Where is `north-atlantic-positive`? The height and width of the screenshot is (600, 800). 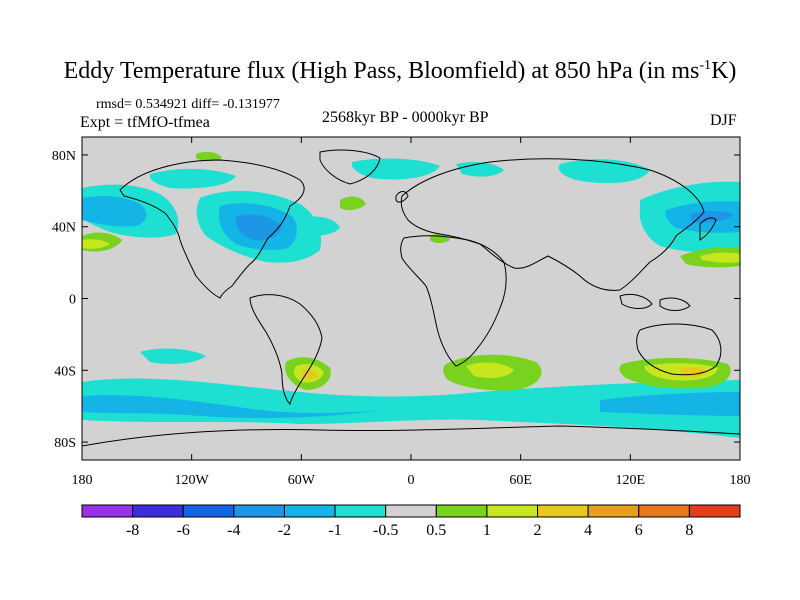 north-atlantic-positive is located at coordinates (353, 203).